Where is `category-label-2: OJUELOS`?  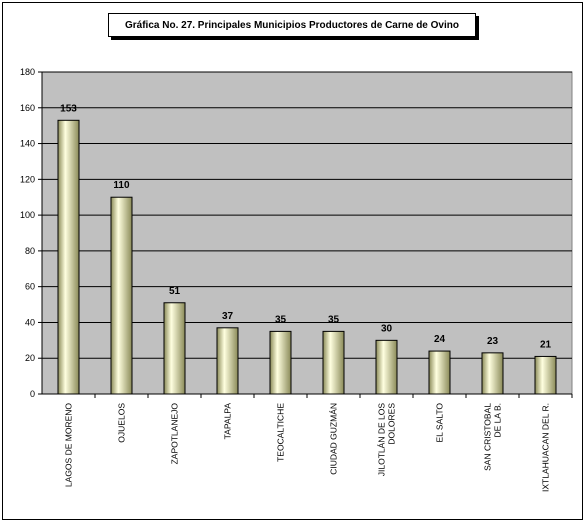
category-label-2: OJUELOS is located at coordinates (122, 423).